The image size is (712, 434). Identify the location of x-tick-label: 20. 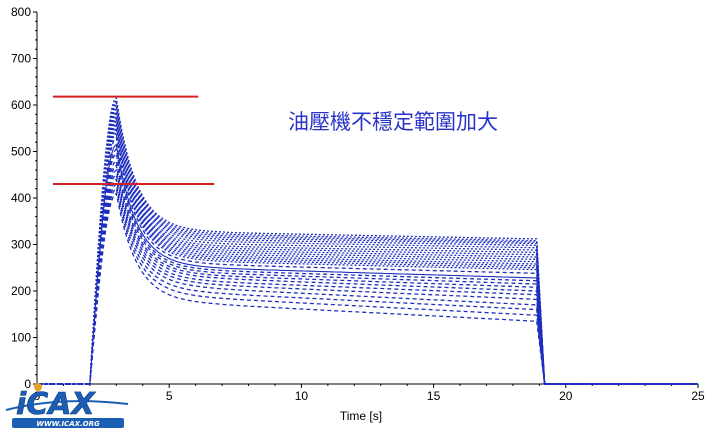
(566, 396).